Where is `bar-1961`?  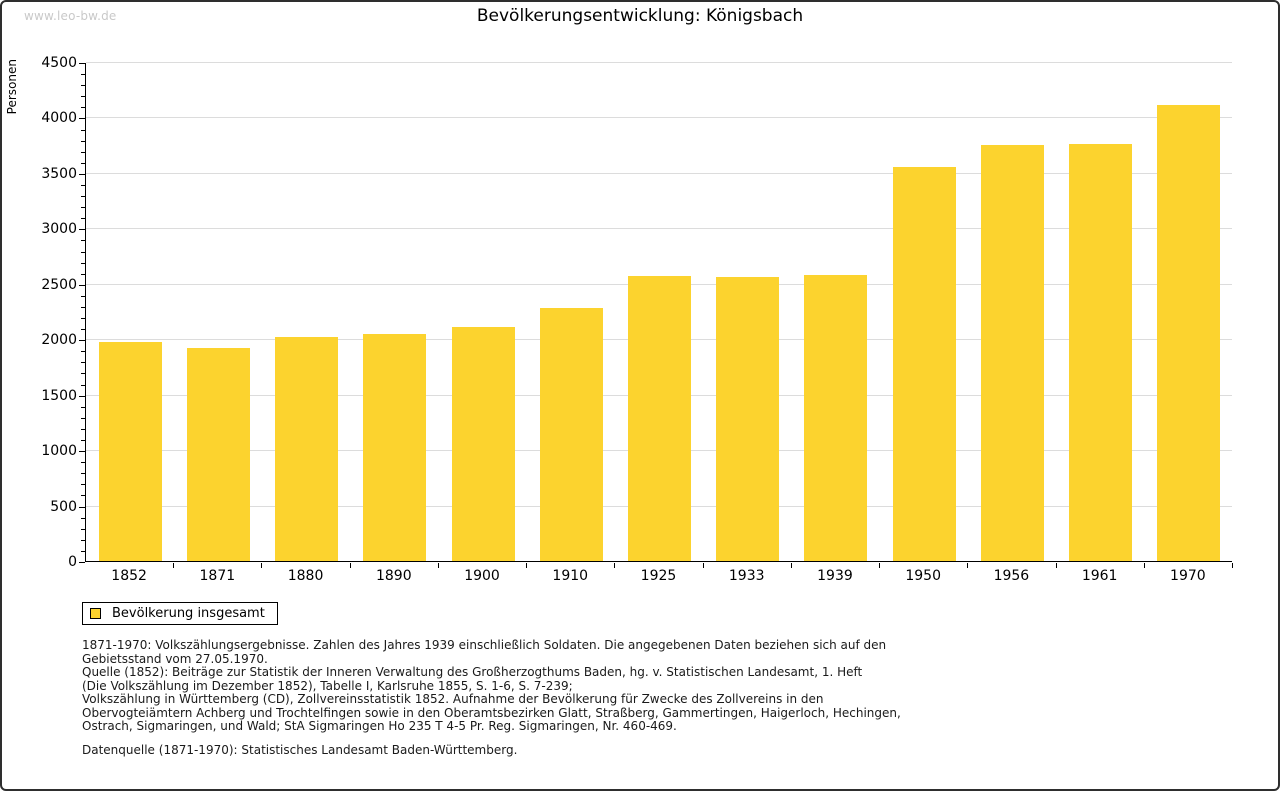
bar-1961 is located at coordinates (1101, 352).